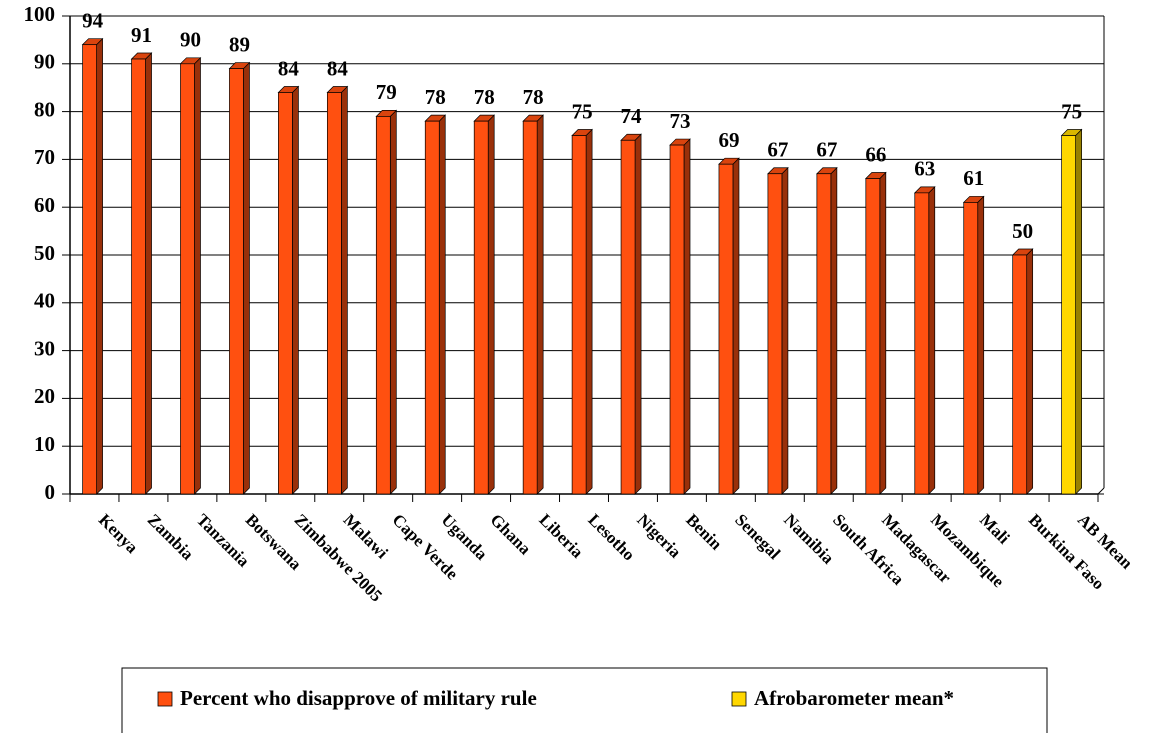 The width and height of the screenshot is (1151, 733). I want to click on floor-edge, so click(1101, 491).